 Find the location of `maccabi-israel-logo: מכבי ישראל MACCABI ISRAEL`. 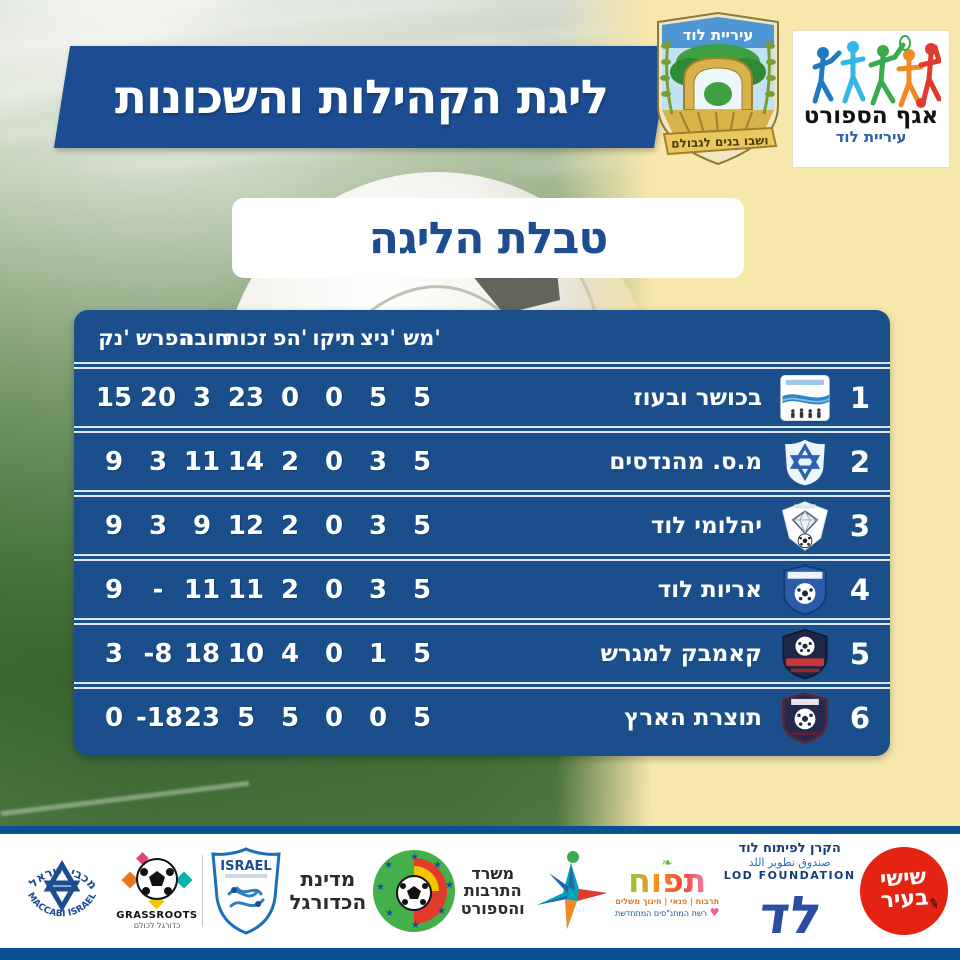

maccabi-israel-logo: מכבי ישראל MACCABI ISRAEL is located at coordinates (62, 891).